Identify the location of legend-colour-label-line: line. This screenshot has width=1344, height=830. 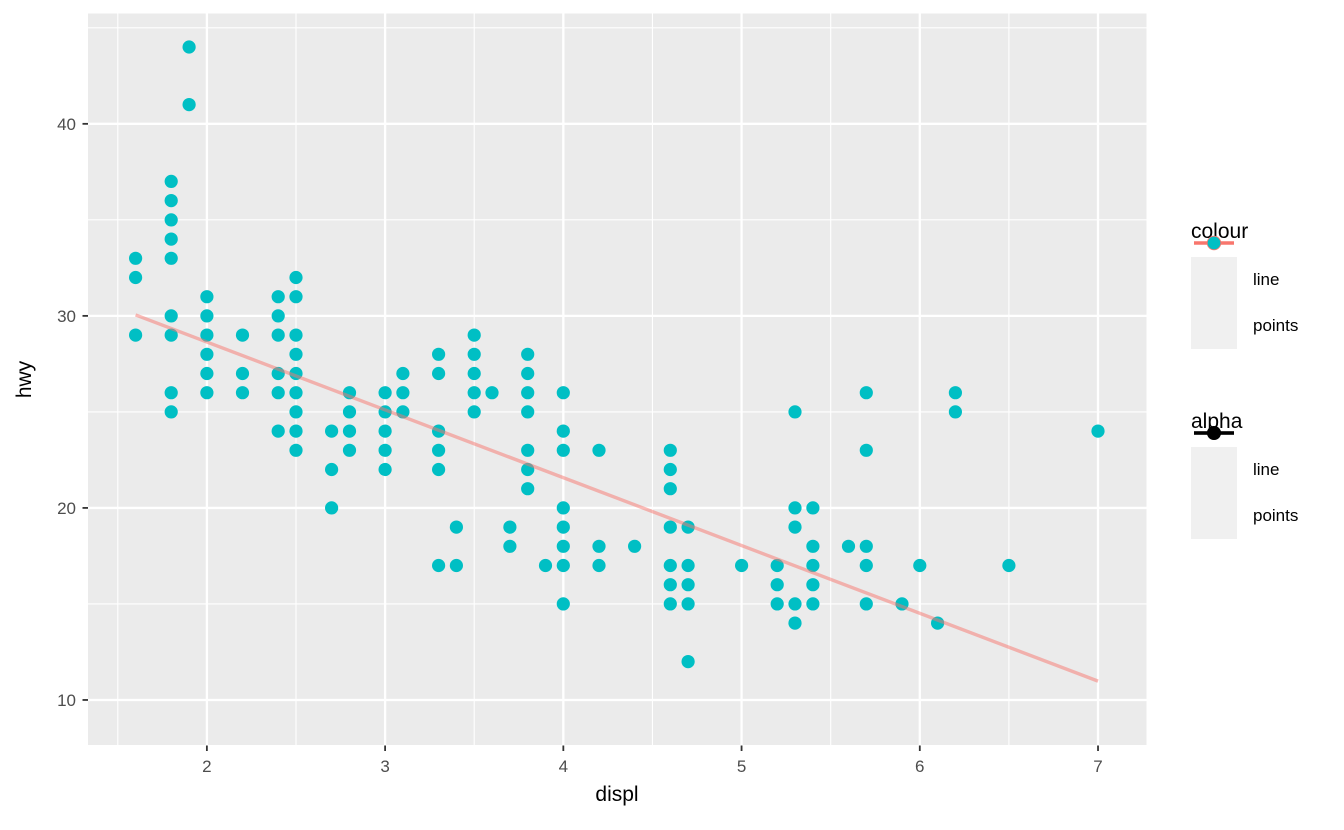
(1266, 279).